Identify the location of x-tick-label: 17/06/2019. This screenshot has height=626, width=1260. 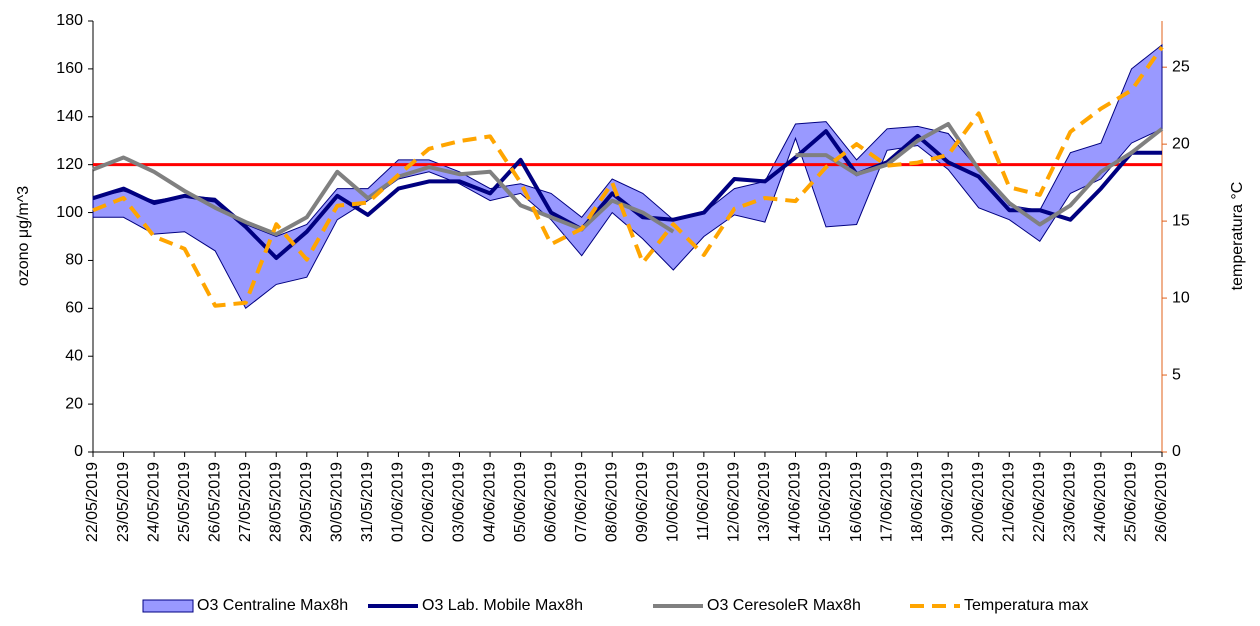
(886, 502).